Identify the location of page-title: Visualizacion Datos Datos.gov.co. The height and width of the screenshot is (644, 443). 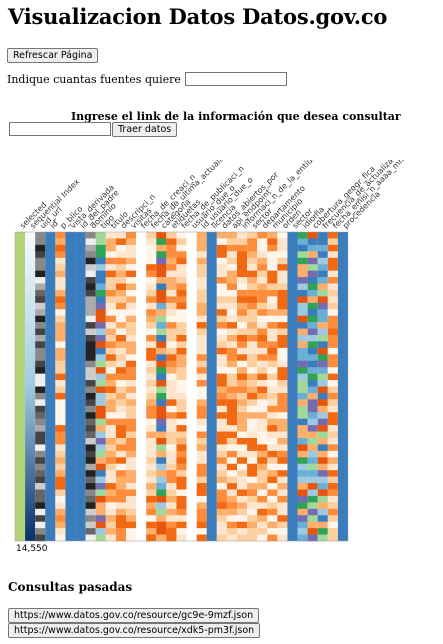
(198, 16).